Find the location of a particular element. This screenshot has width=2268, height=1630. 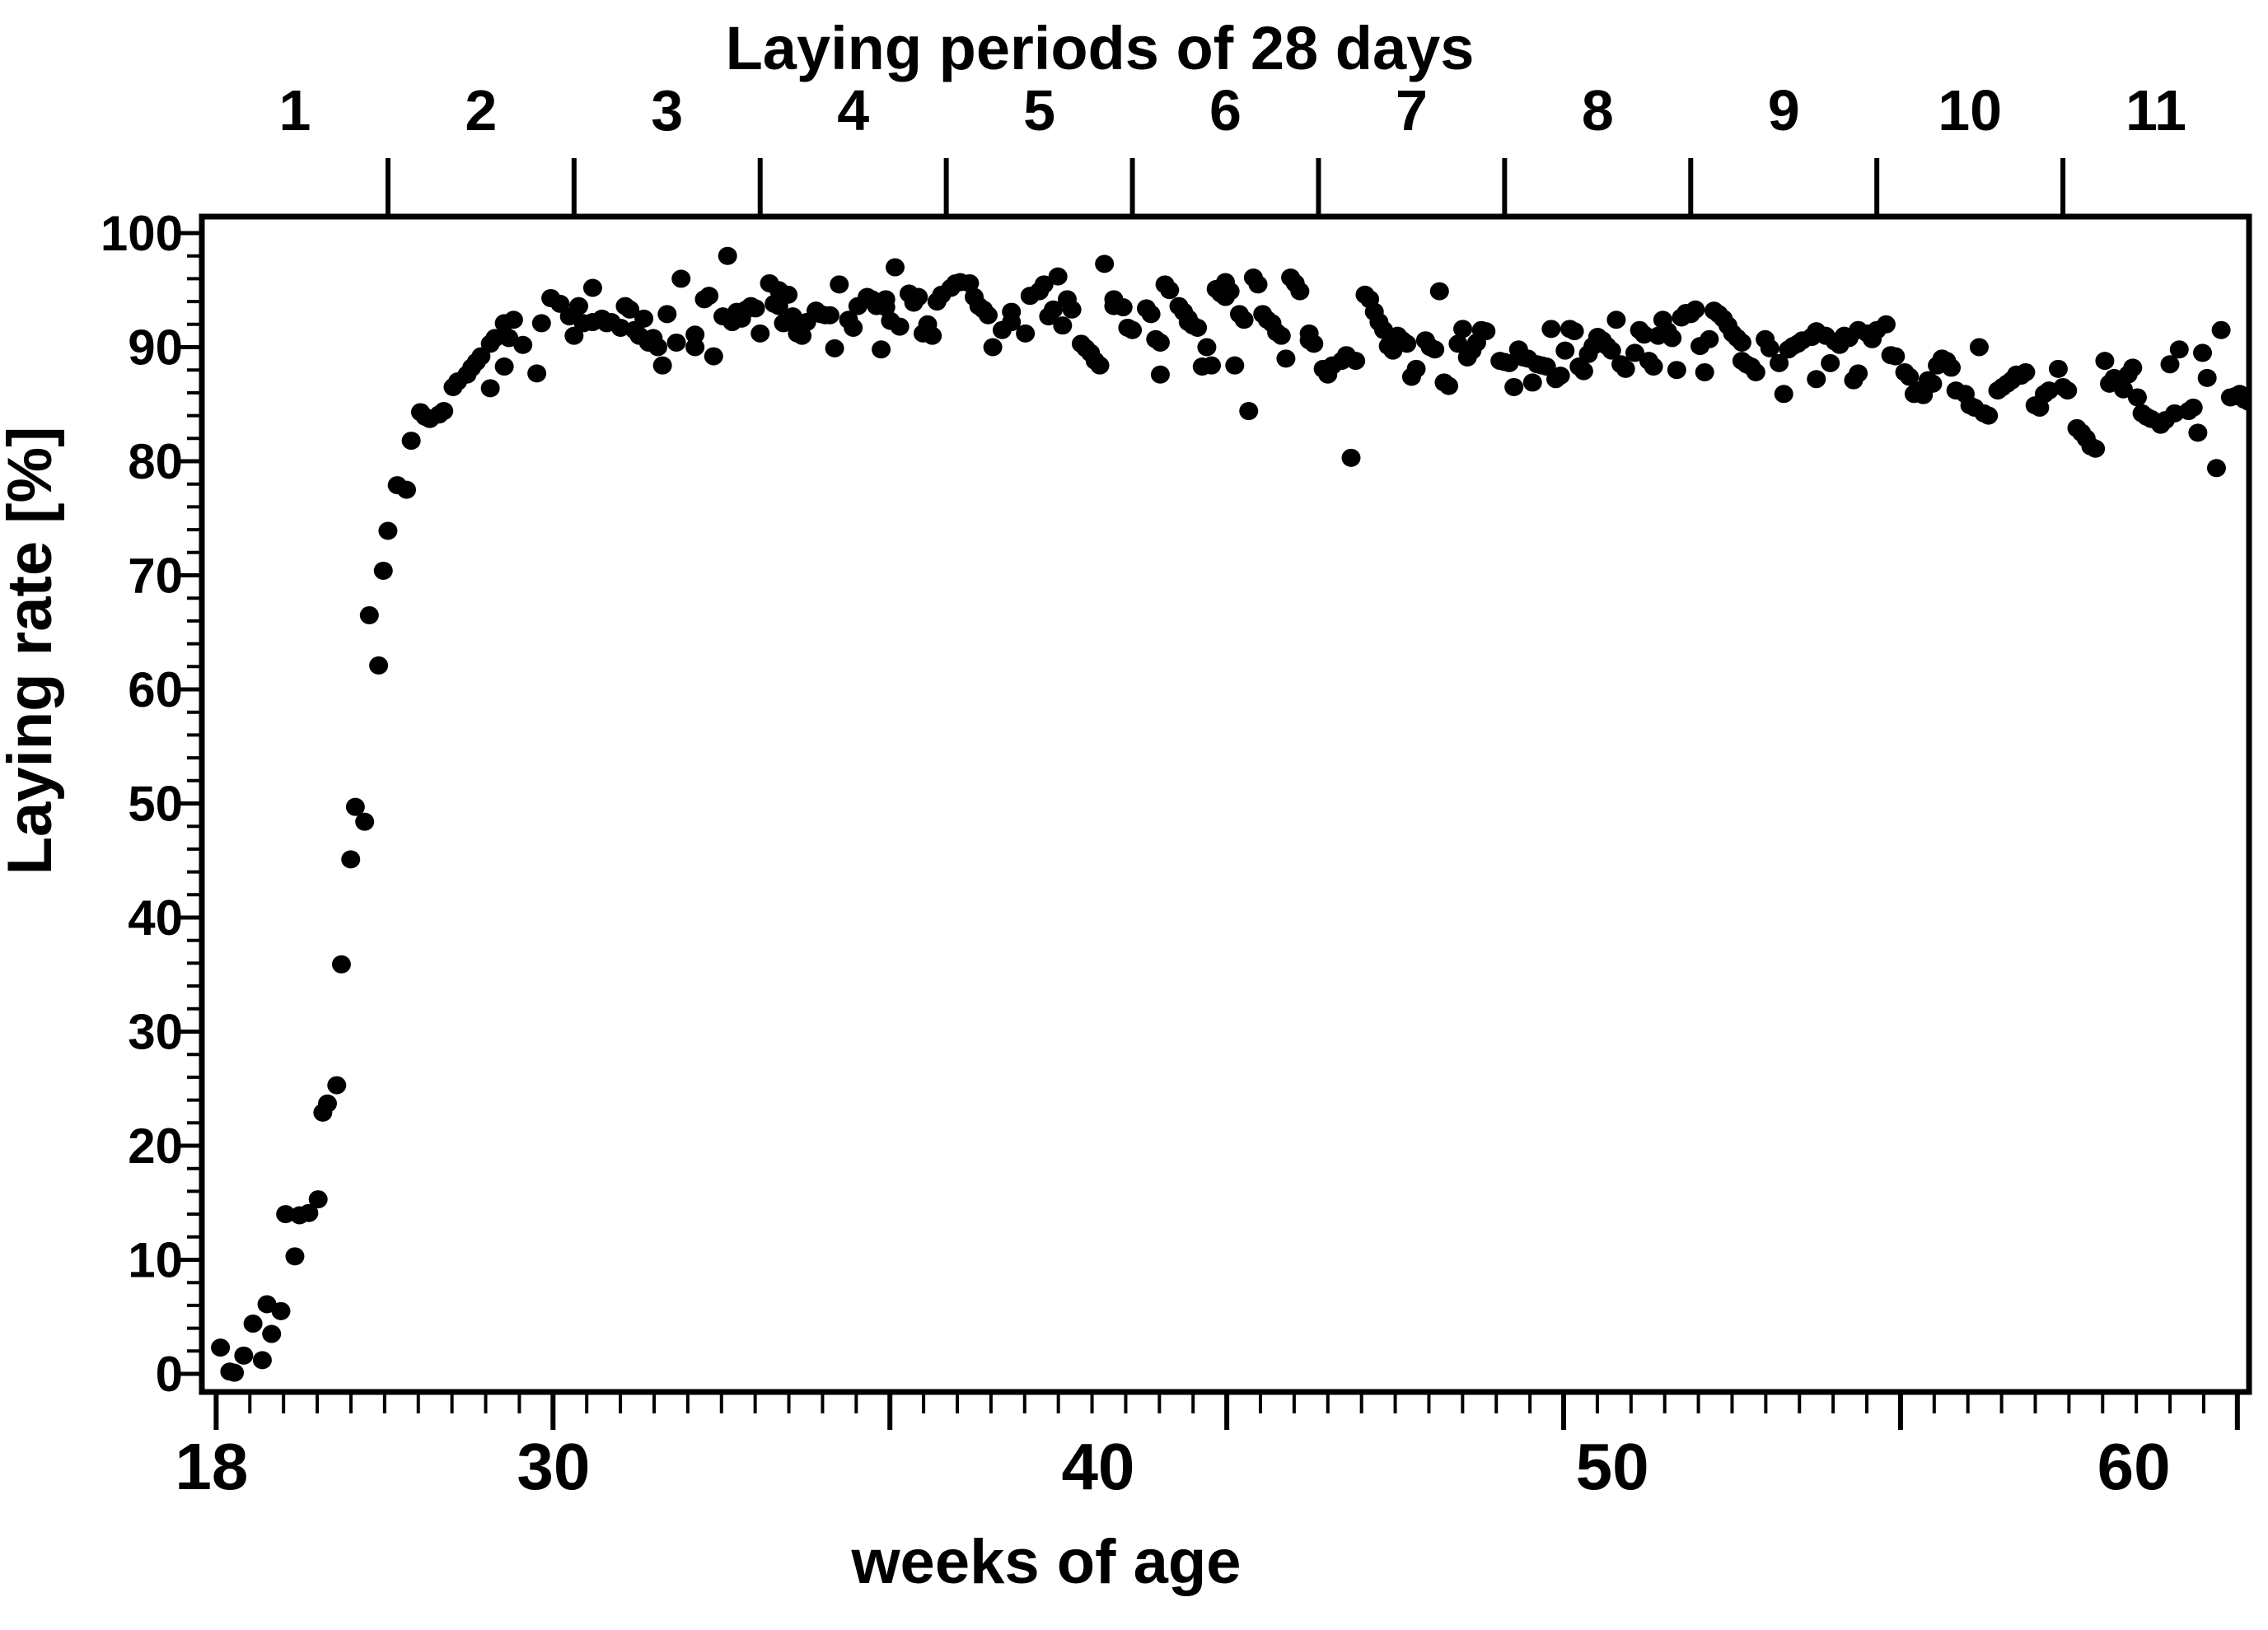

period-label: 7 is located at coordinates (1412, 110).